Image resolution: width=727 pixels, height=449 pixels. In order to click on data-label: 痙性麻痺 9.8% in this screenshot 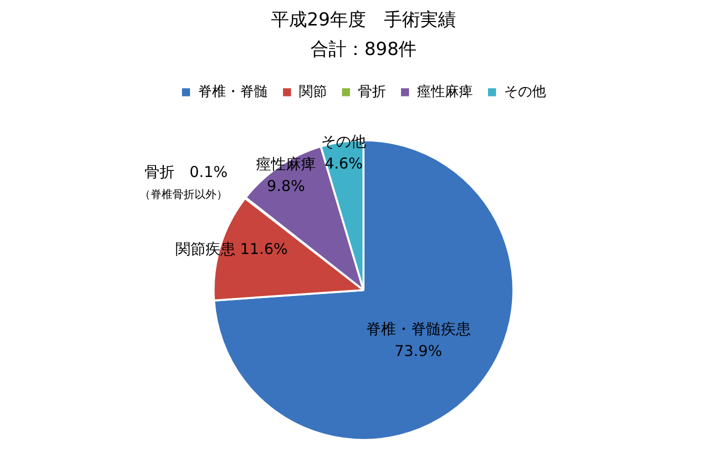, I will do `click(286, 174)`.